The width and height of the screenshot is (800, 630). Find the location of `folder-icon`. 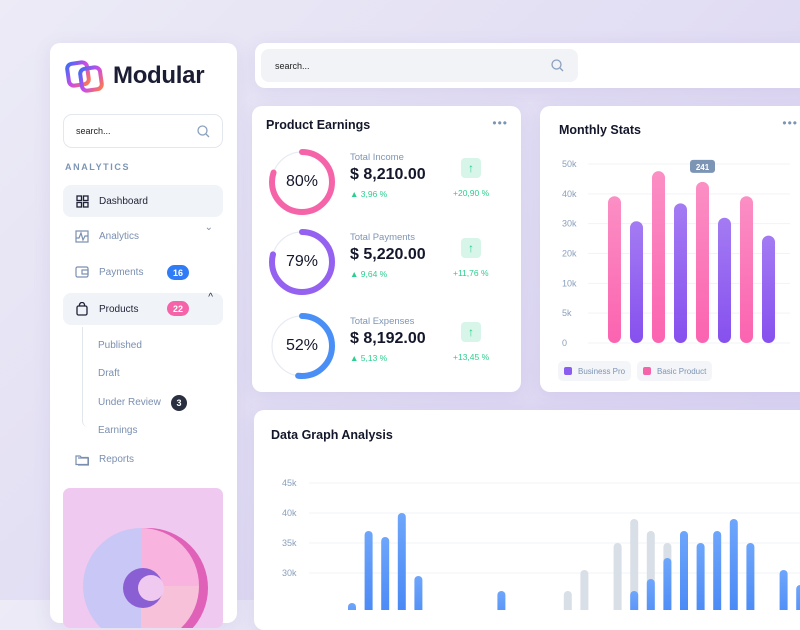

folder-icon is located at coordinates (82, 459).